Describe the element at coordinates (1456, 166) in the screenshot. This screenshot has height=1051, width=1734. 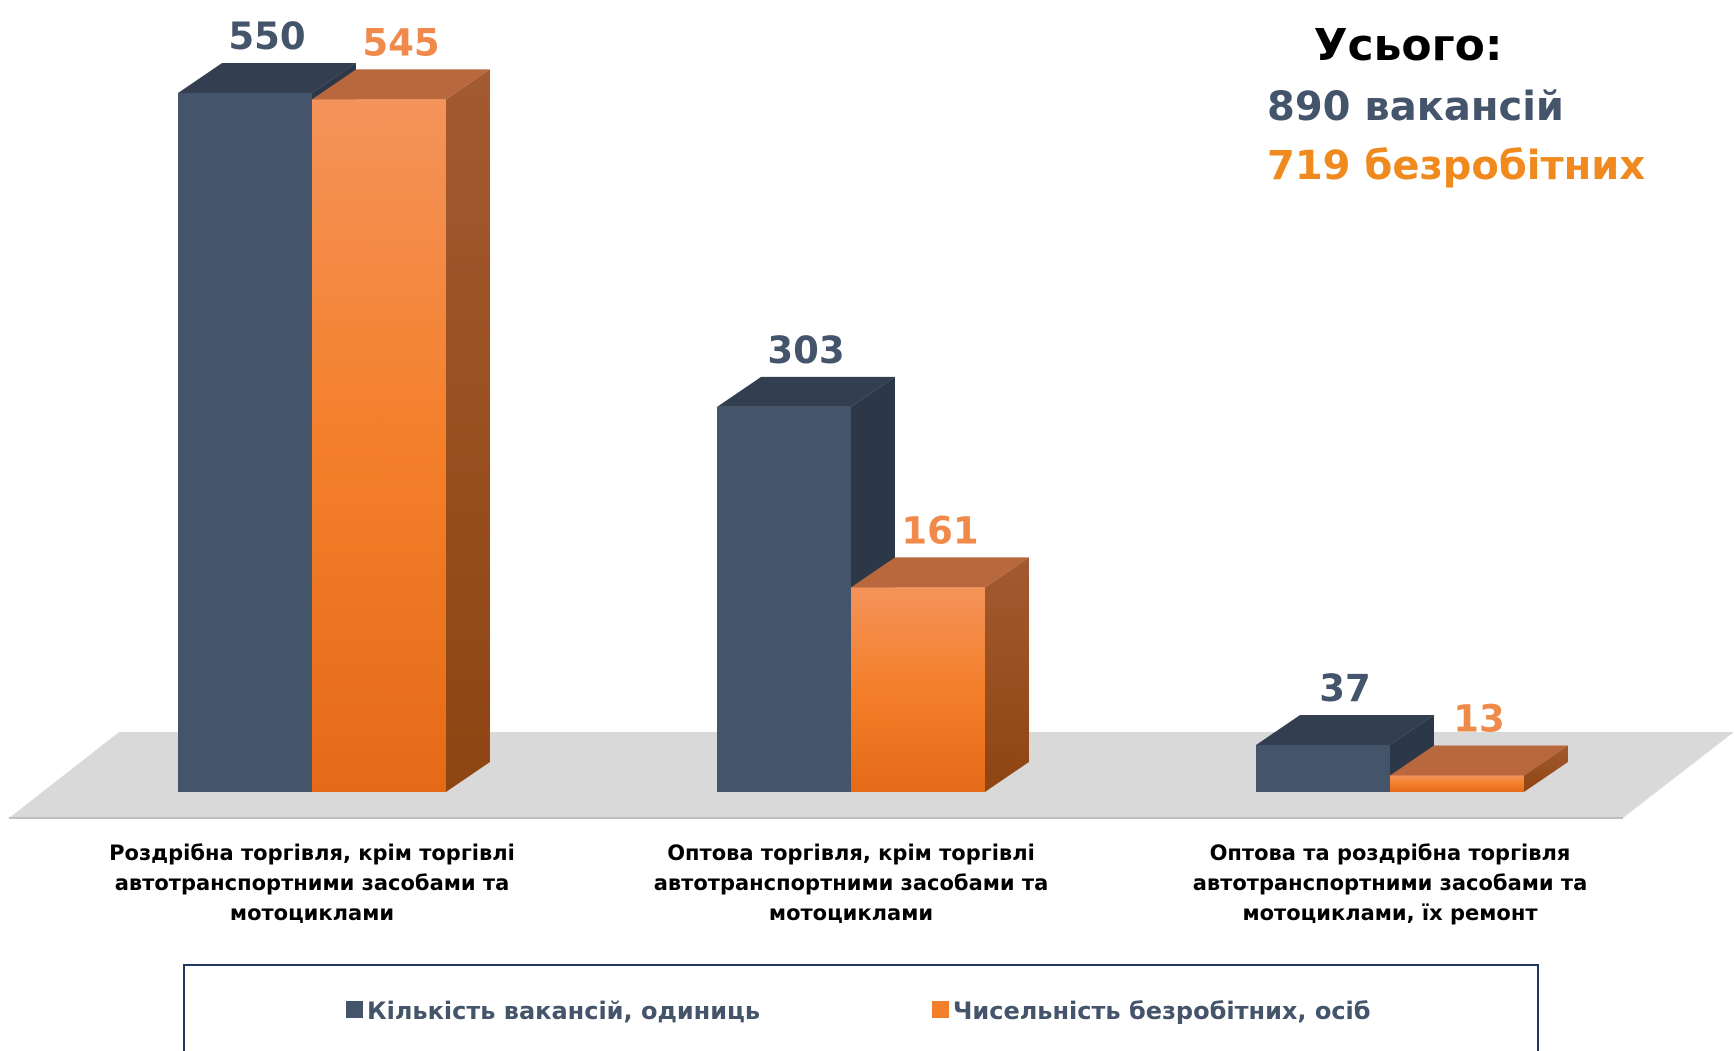
I see `annotation: 719 безробітних` at that location.